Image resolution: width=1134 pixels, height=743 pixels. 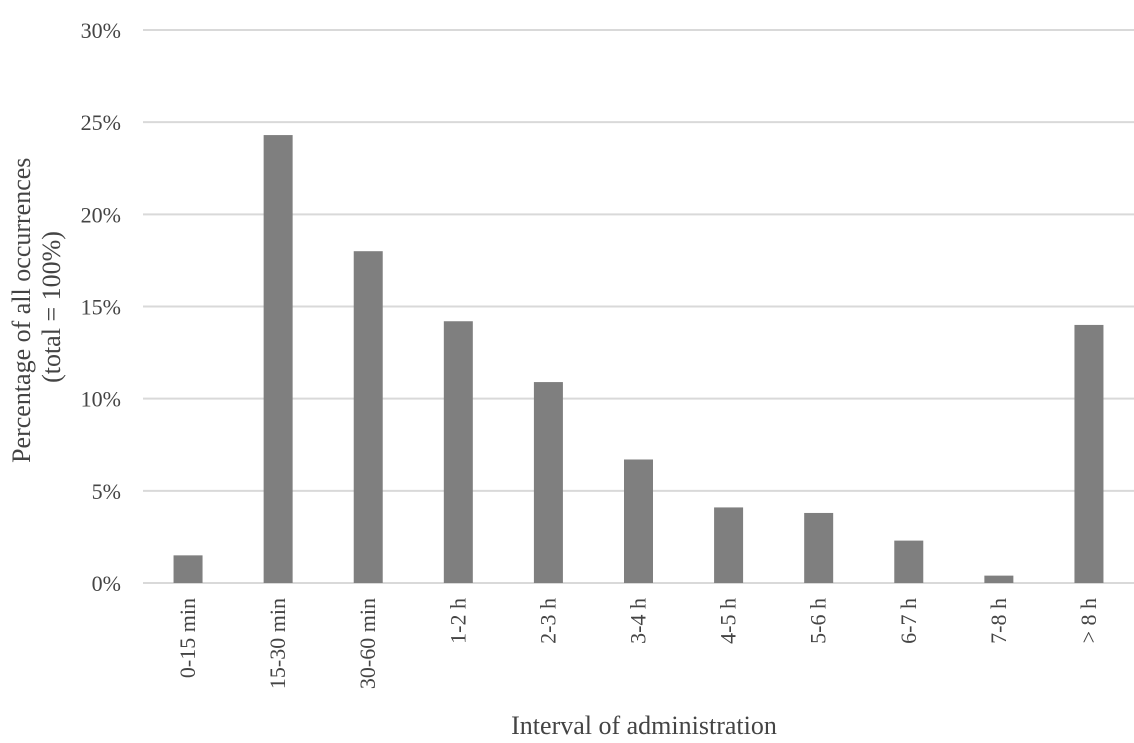 I want to click on x-tick-label: 30-60 min, so click(x=367, y=643).